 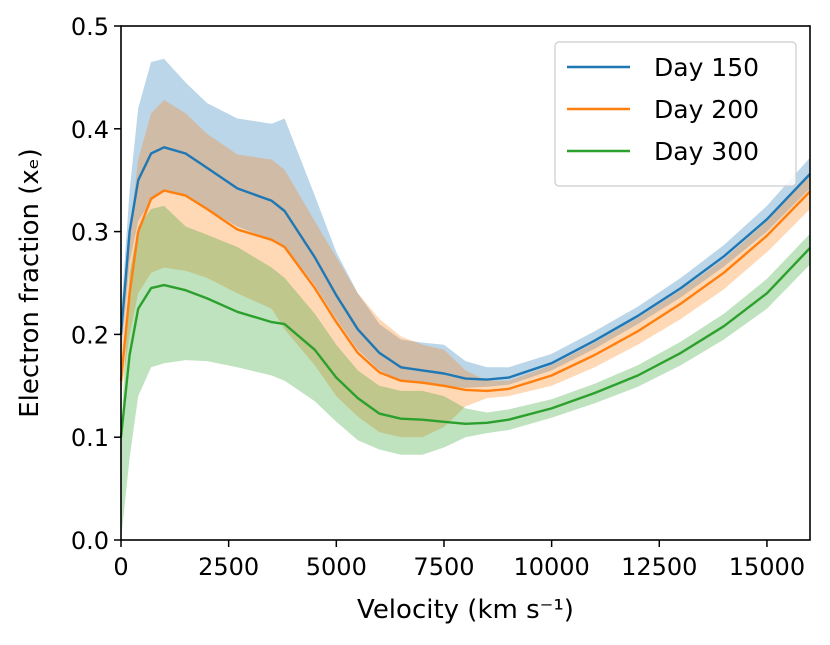 What do you see at coordinates (659, 567) in the screenshot?
I see `x-tick-label: 12500` at bounding box center [659, 567].